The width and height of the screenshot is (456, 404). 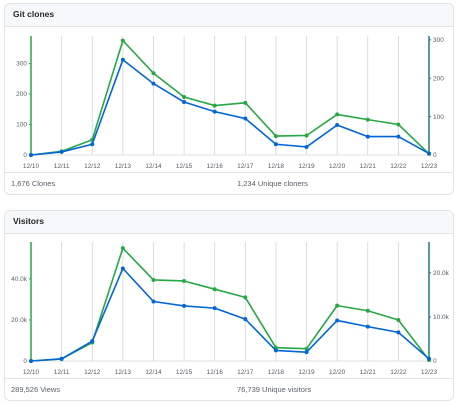 What do you see at coordinates (229, 15) in the screenshot?
I see `panel-title: Git clones` at bounding box center [229, 15].